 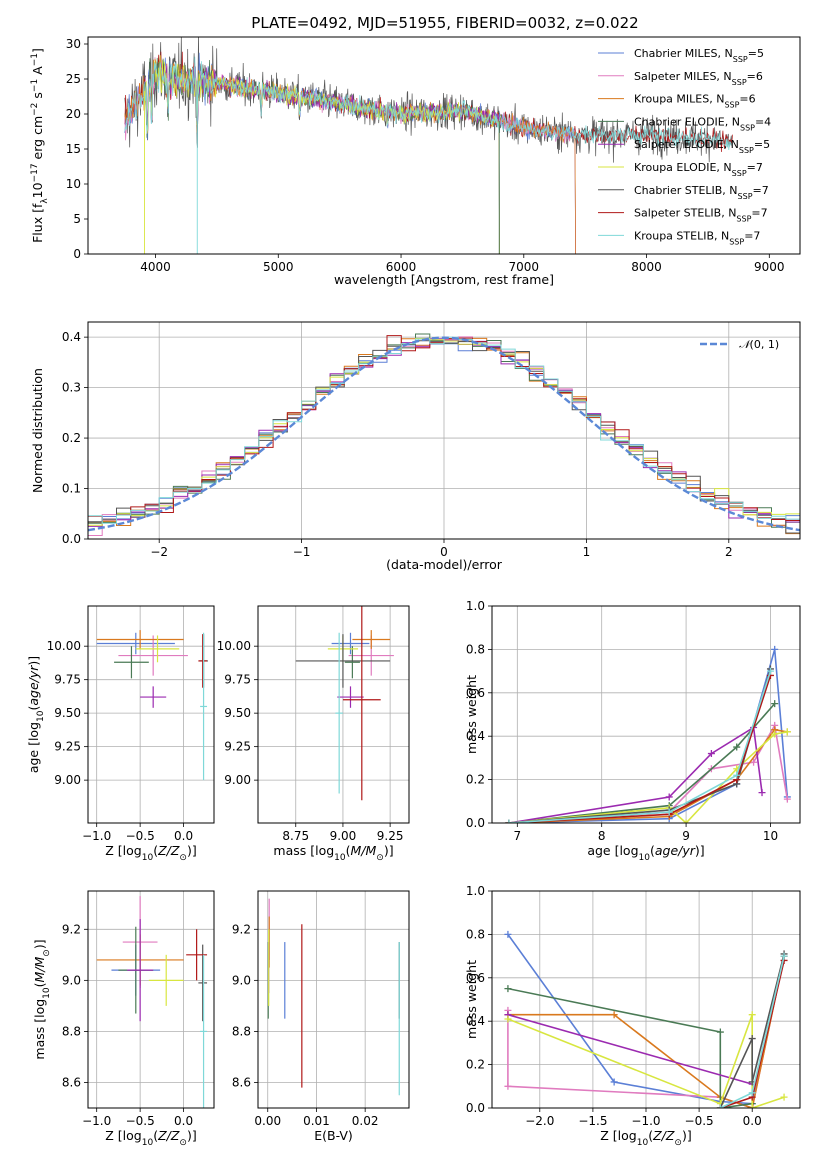 I want to click on y-axis-label: mass [log10(M/M⊙)], so click(x=42, y=999).